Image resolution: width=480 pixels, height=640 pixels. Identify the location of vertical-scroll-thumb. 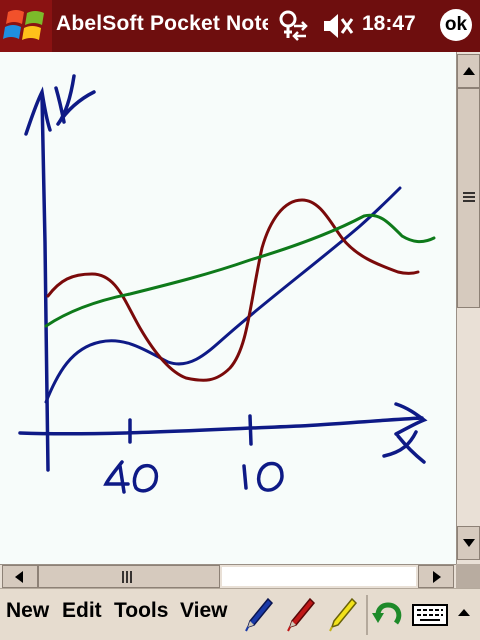
(468, 198).